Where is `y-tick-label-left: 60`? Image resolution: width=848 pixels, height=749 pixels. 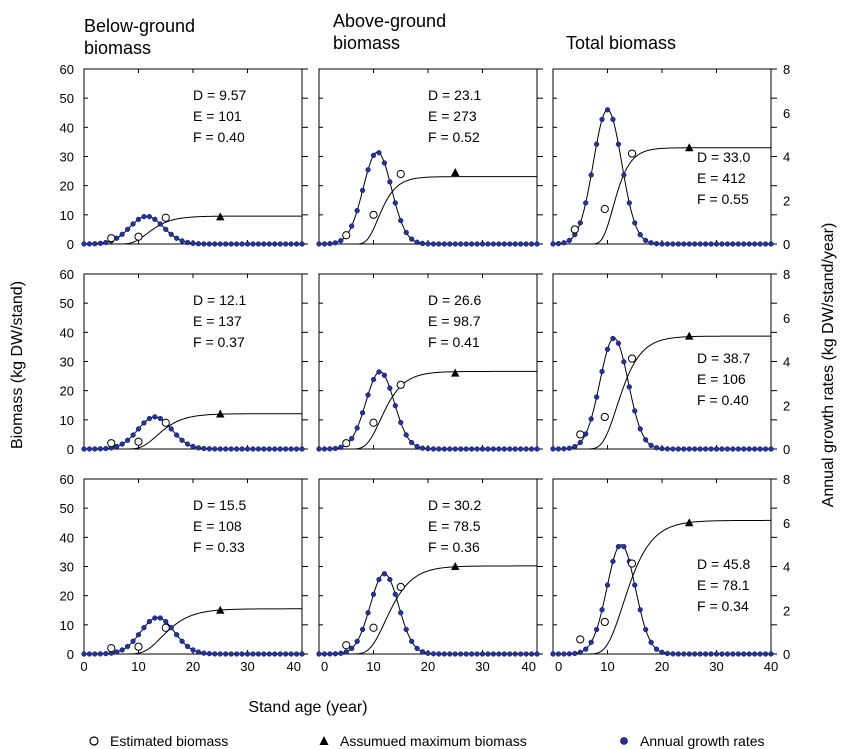
y-tick-label-left: 60 is located at coordinates (67, 69).